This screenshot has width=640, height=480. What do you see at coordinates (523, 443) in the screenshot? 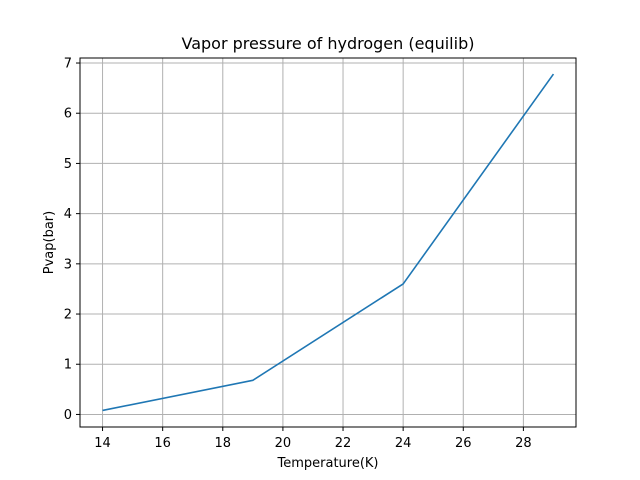
I see `x-tick-label: 28` at bounding box center [523, 443].